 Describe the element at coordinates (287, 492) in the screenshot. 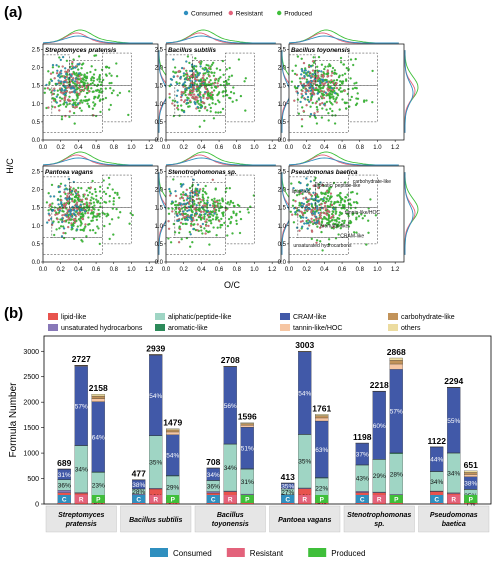

I see `bar-percent-label: 27%` at that location.